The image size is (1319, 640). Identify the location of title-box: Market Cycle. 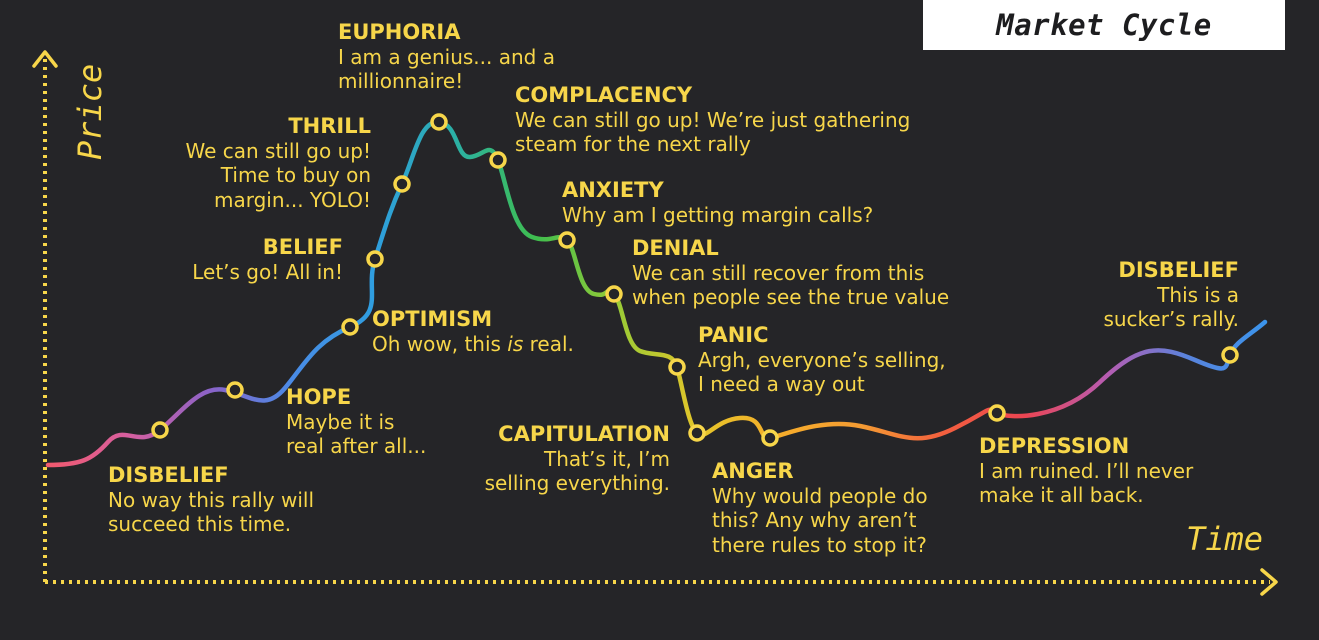
(1104, 25).